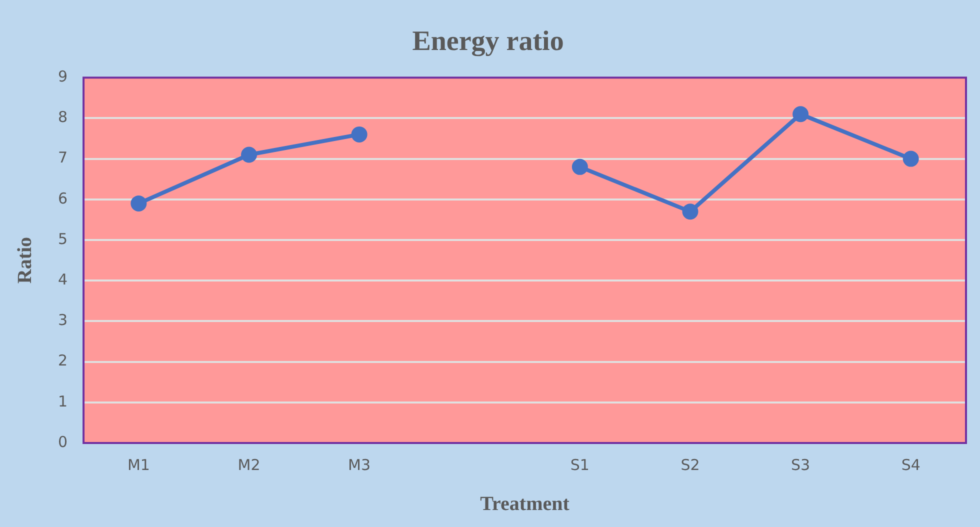  I want to click on x-axis-title: Treatment, so click(525, 504).